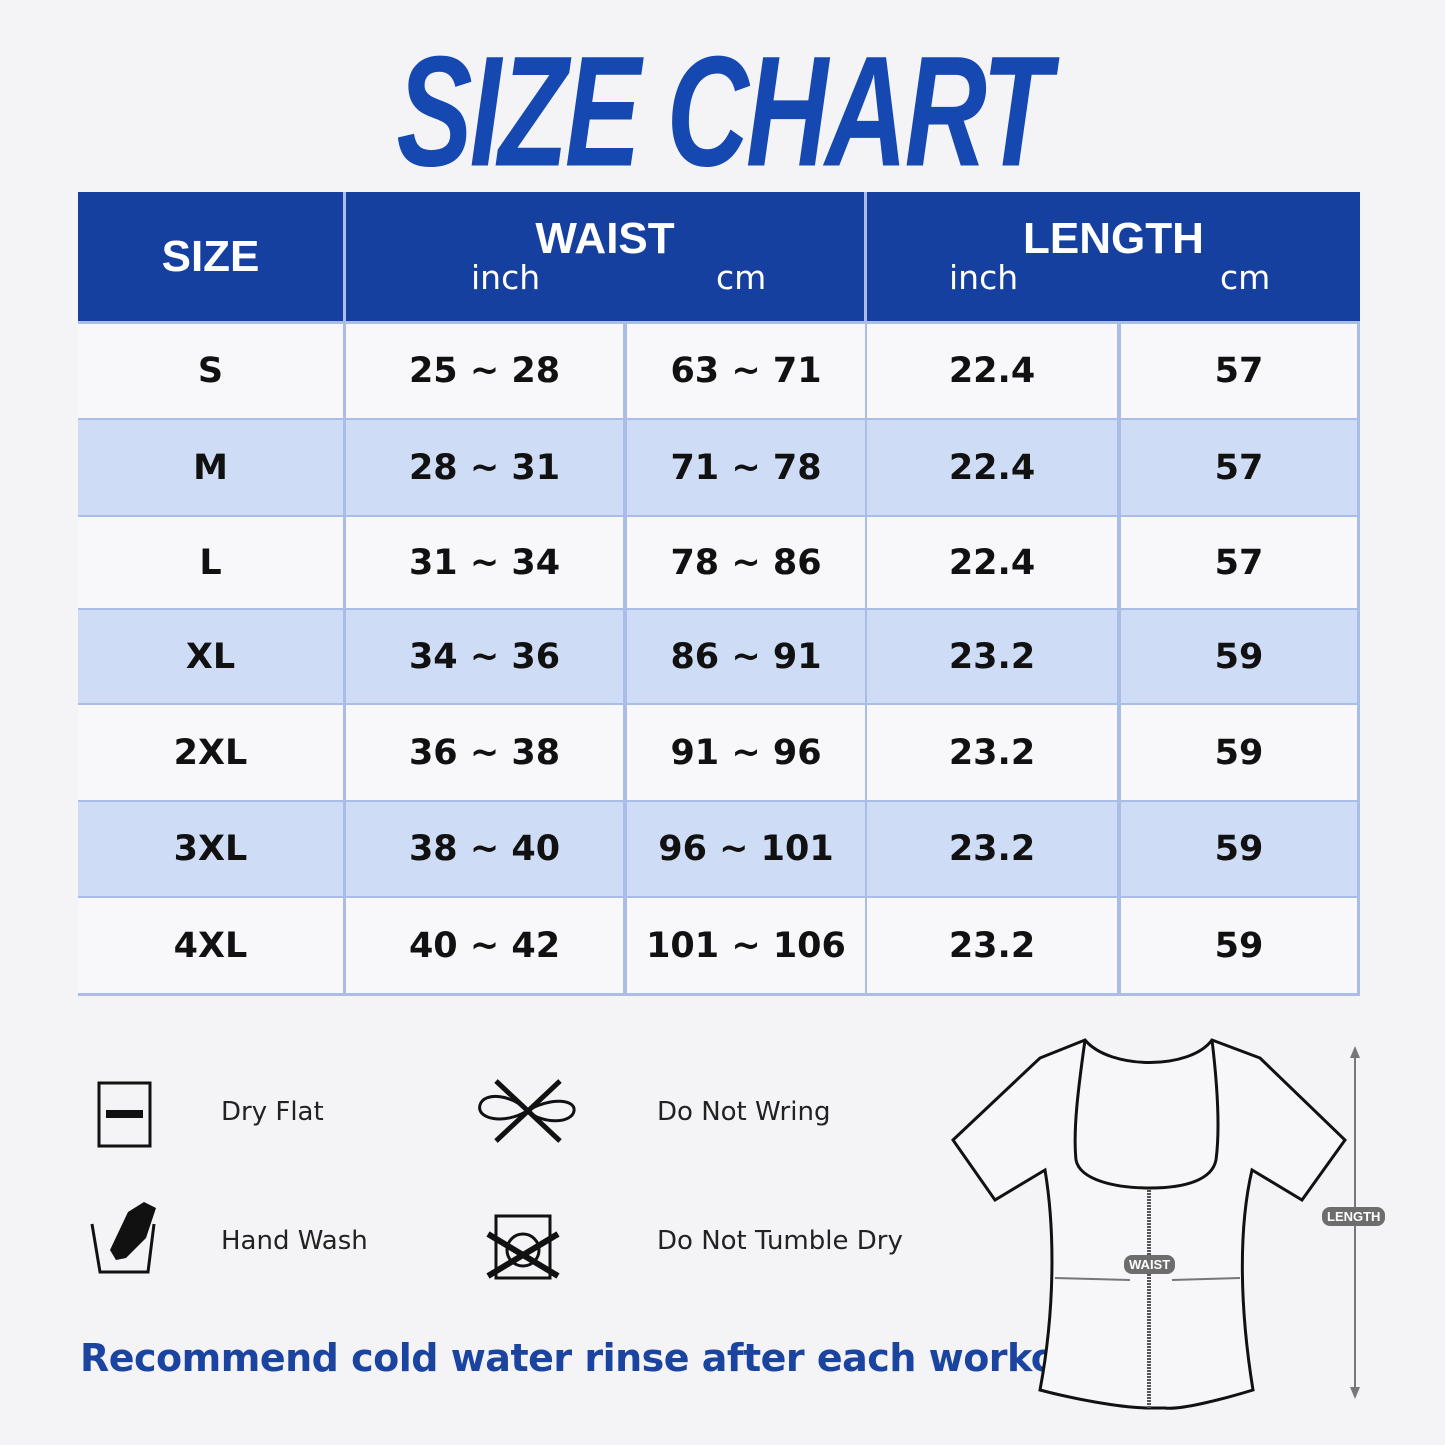 The width and height of the screenshot is (1445, 1445). I want to click on cell-waist-inch: 40 ~ 42, so click(484, 945).